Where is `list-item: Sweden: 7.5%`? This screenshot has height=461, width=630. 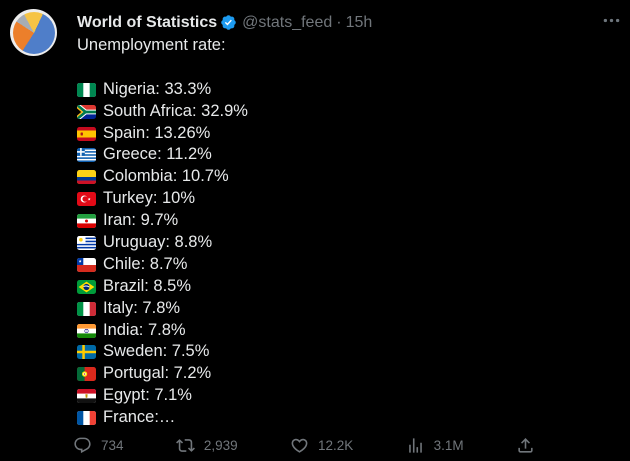
list-item: Sweden: 7.5% is located at coordinates (338, 352).